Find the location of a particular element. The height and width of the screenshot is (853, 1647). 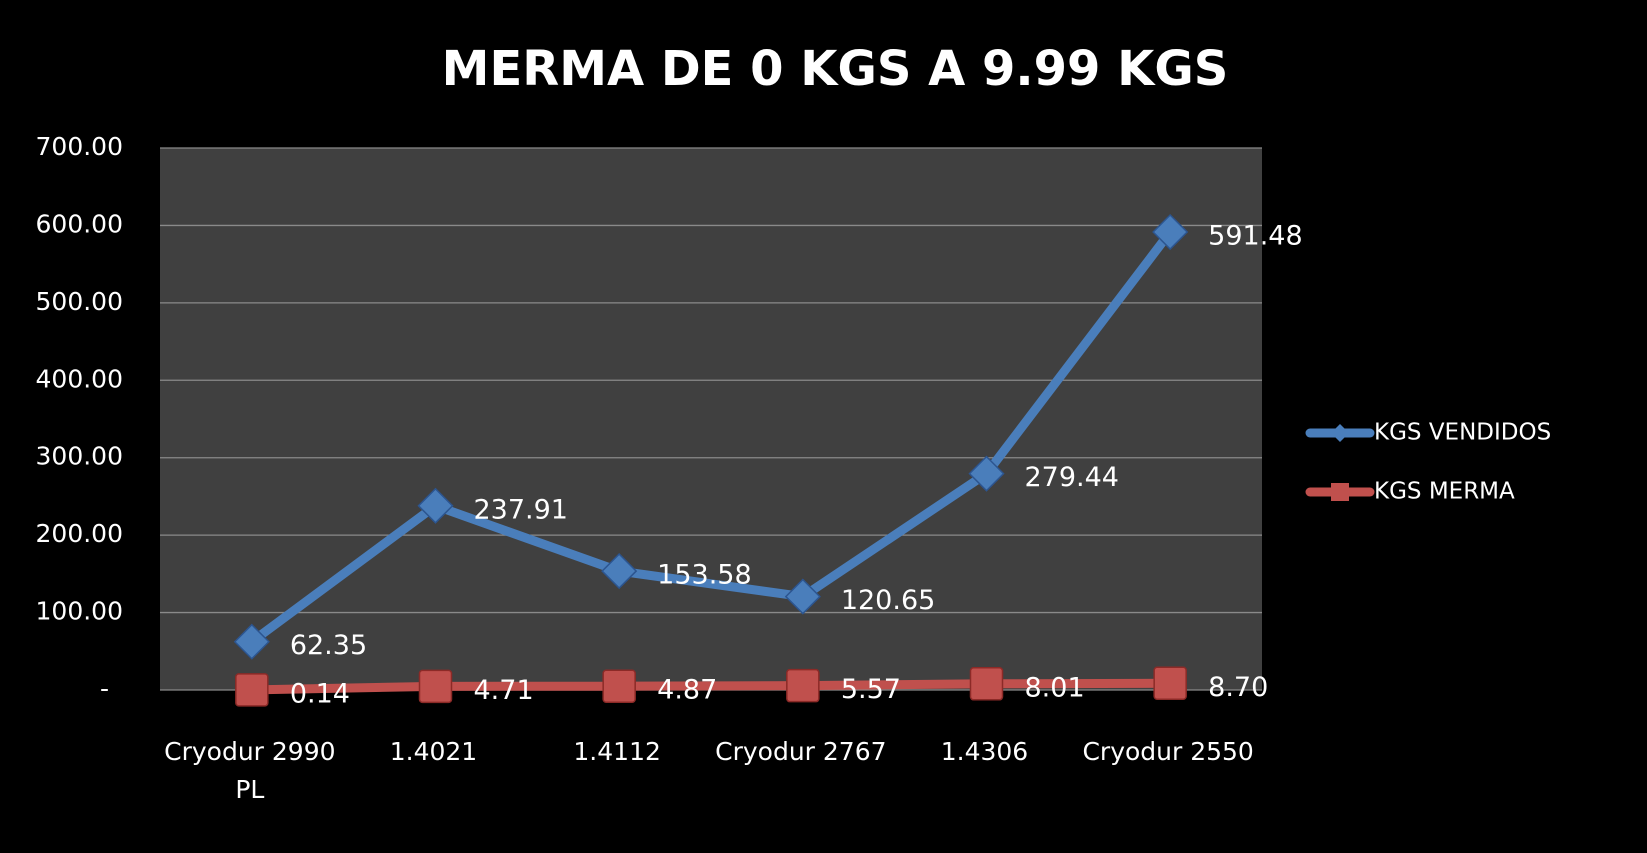

data-label: 5.57 is located at coordinates (871, 689).